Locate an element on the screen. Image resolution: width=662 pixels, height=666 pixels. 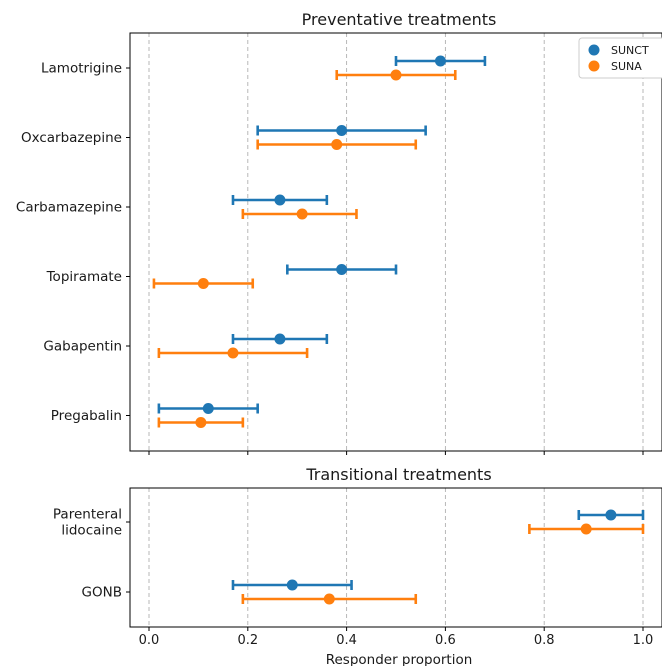
preventative-y-tick-label: Topiramate is located at coordinates (84, 277).